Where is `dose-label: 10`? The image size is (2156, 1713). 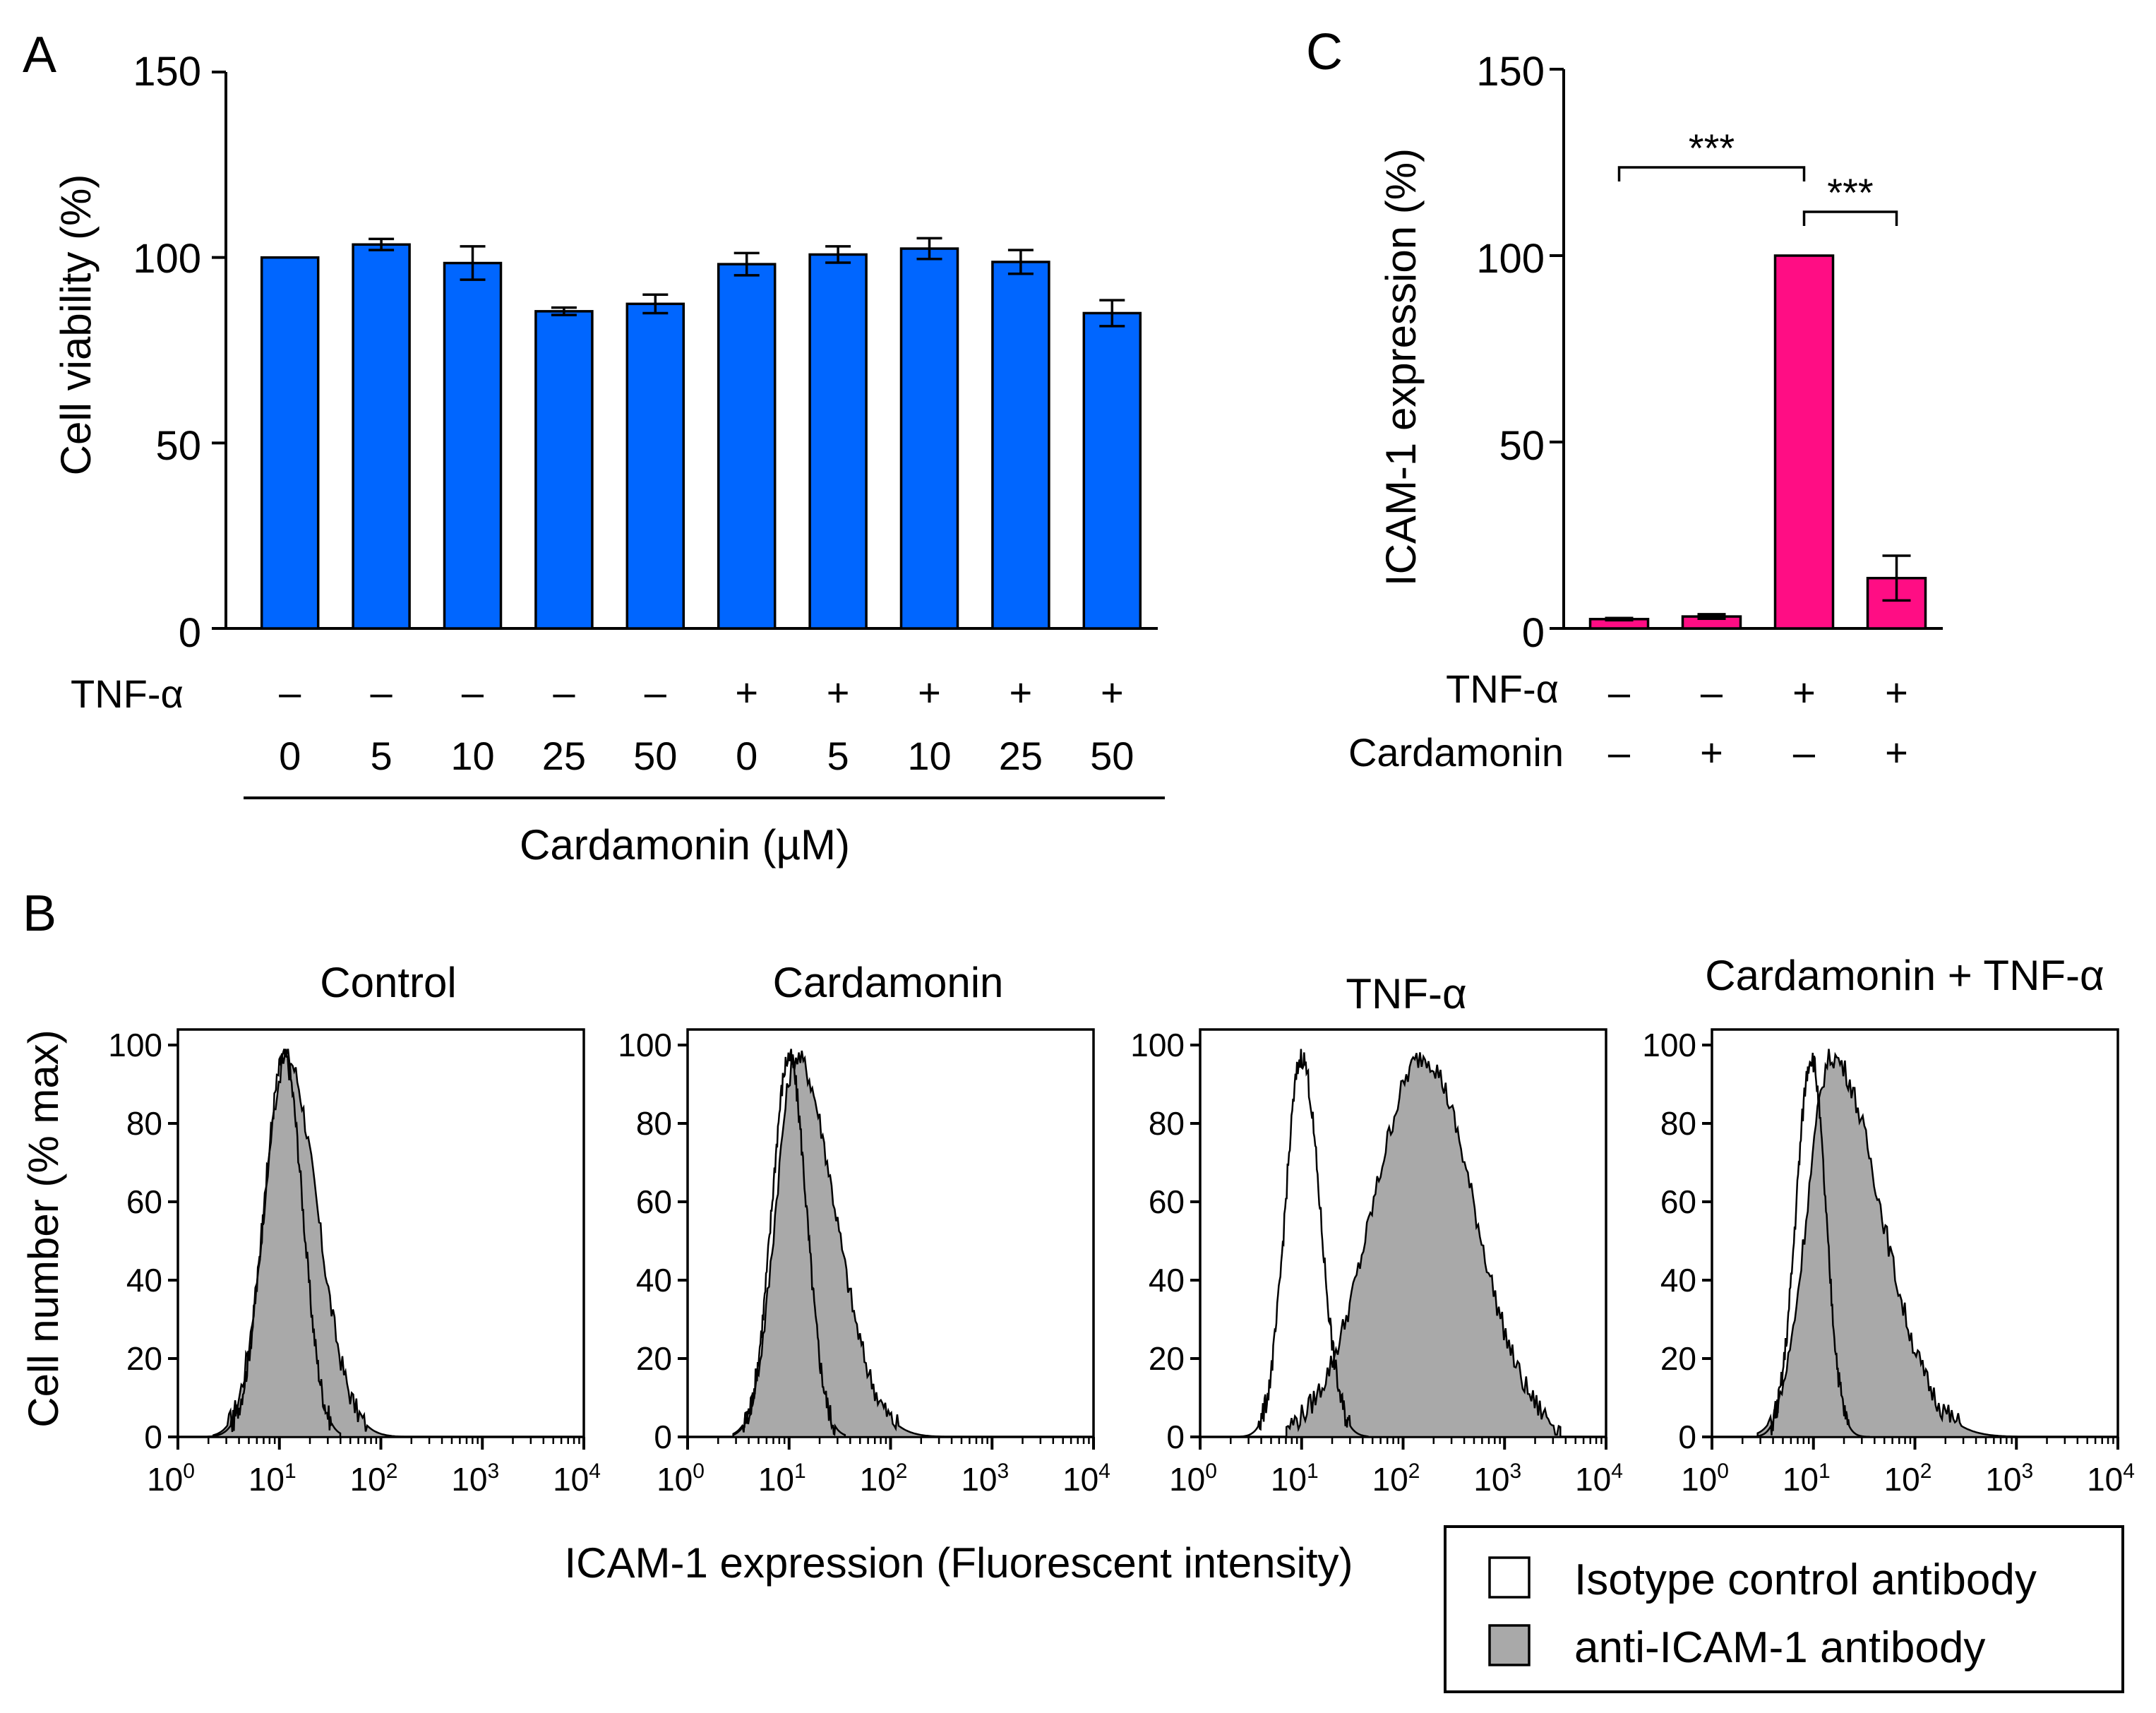 dose-label: 10 is located at coordinates (472, 756).